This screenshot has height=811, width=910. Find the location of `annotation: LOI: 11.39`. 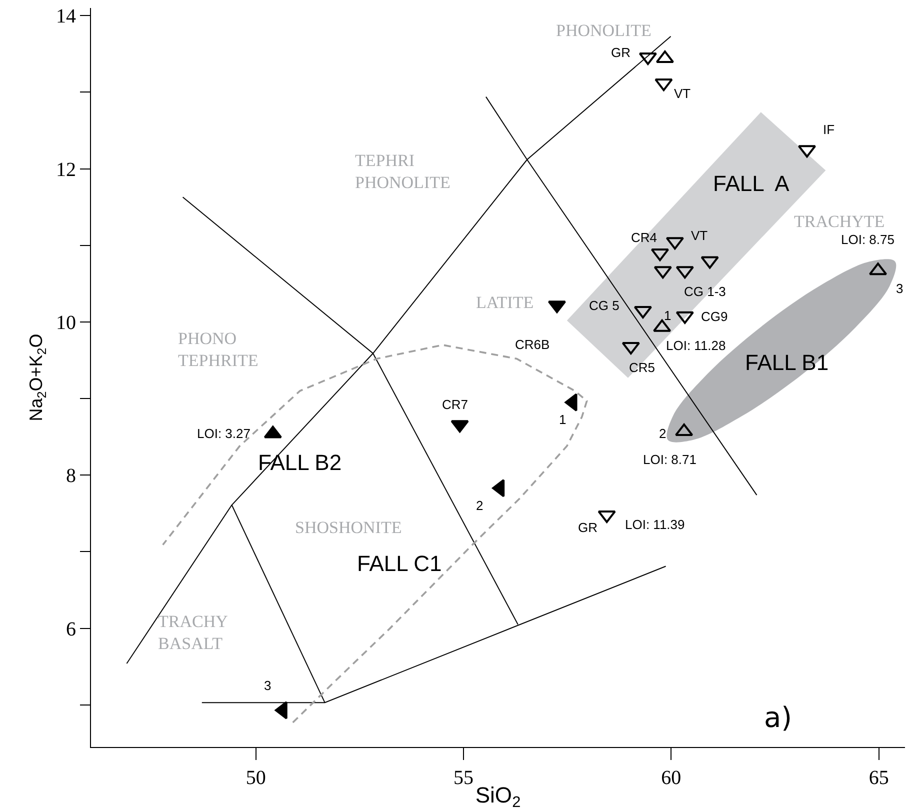

annotation: LOI: 11.39 is located at coordinates (655, 524).